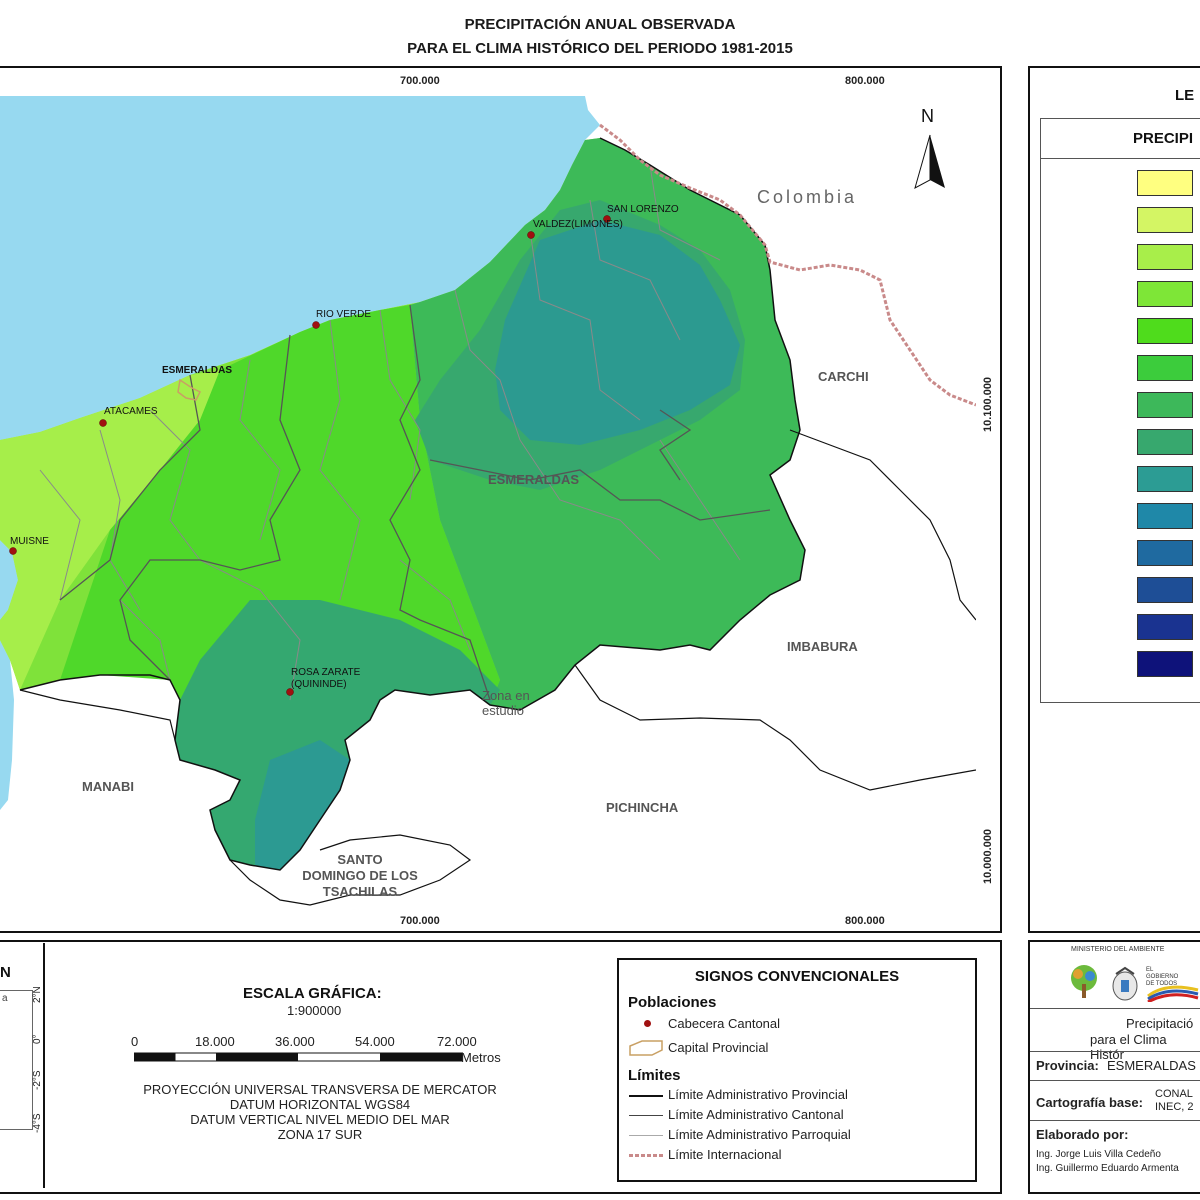 The height and width of the screenshot is (1200, 1200). Describe the element at coordinates (215, 1041) in the screenshot. I see `scale-tick-18000: 18.000` at that location.